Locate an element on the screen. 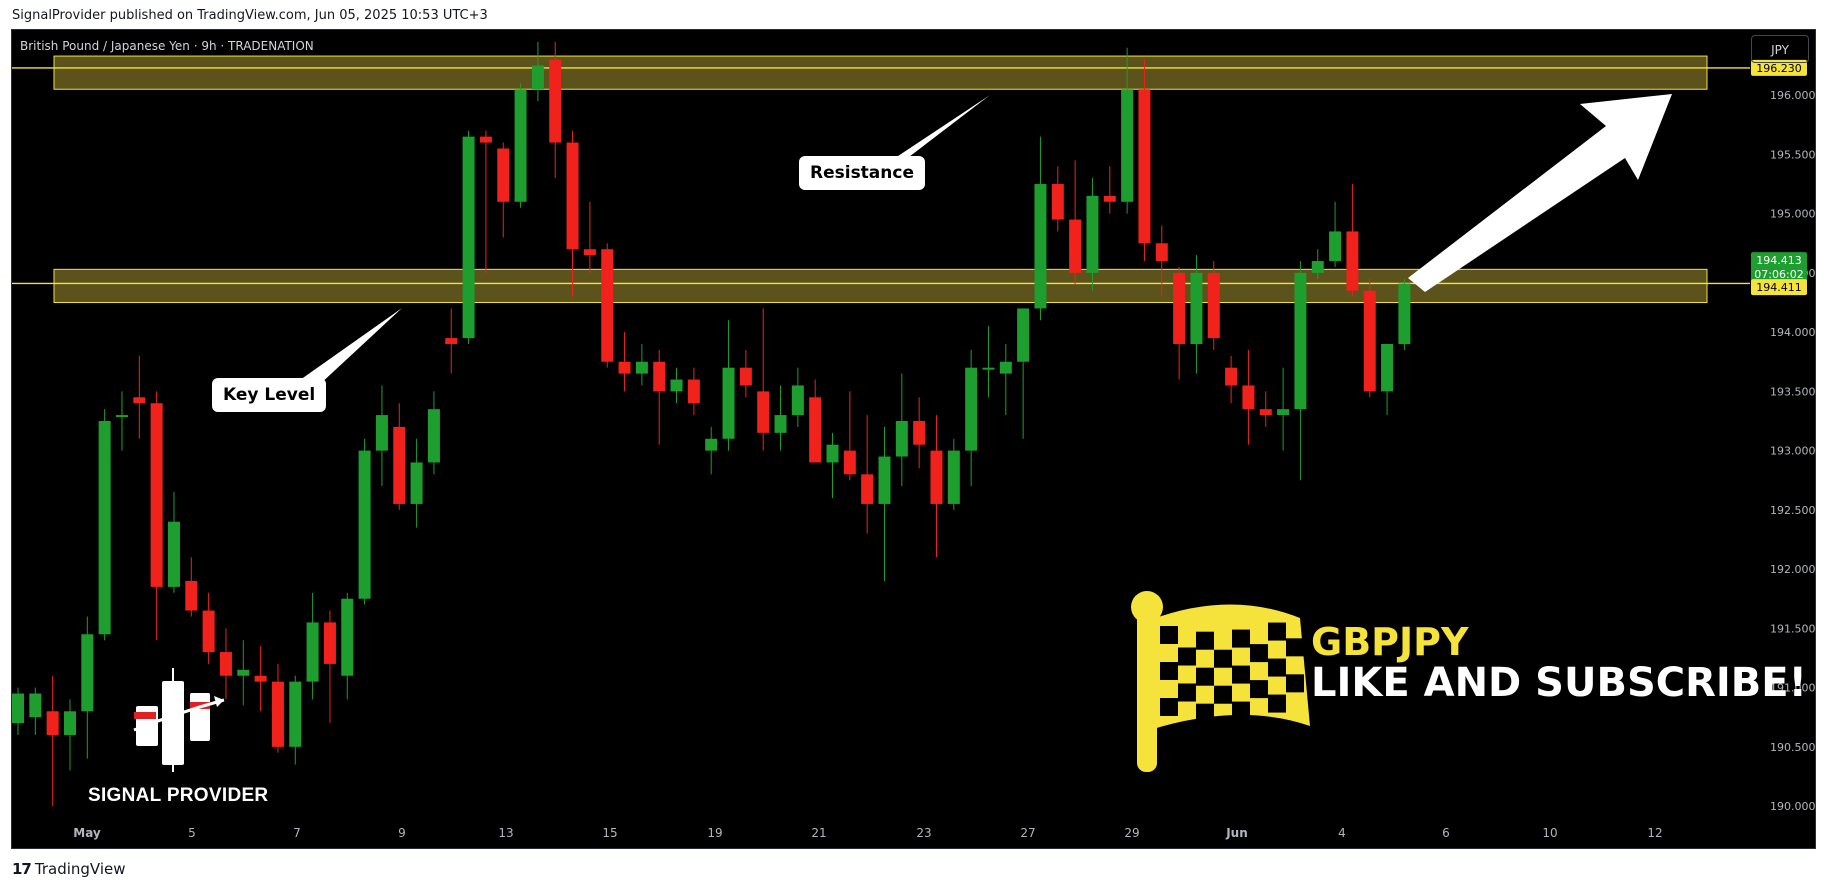 This screenshot has width=1826, height=887. resistance-price-tag-box is located at coordinates (1779, 67).